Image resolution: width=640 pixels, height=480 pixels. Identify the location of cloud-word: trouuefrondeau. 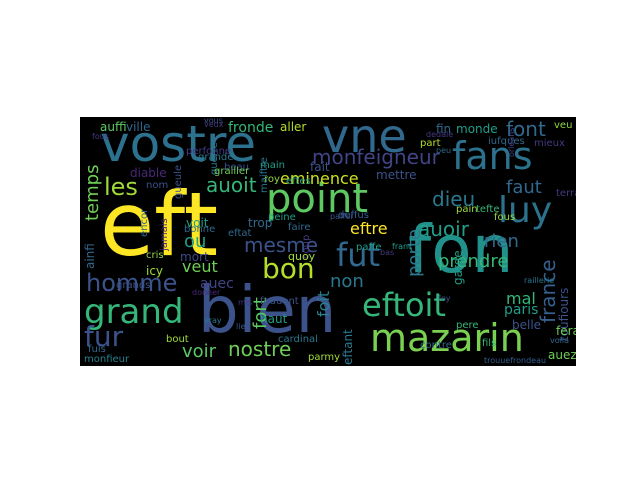
(515, 360).